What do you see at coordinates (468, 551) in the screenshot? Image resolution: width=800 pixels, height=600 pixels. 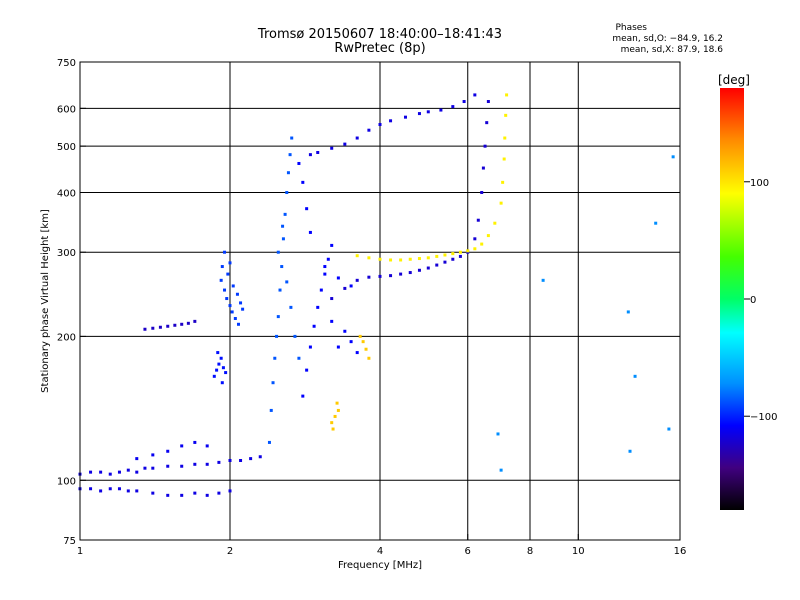 I see `x-tick-label: 6` at bounding box center [468, 551].